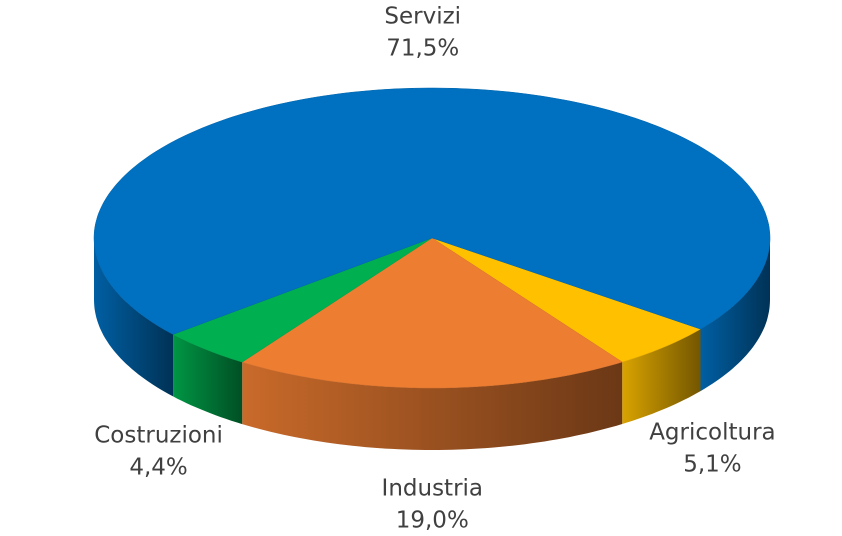 The height and width of the screenshot is (536, 842). Describe the element at coordinates (422, 49) in the screenshot. I see `data-label-value: 71,5%` at that location.